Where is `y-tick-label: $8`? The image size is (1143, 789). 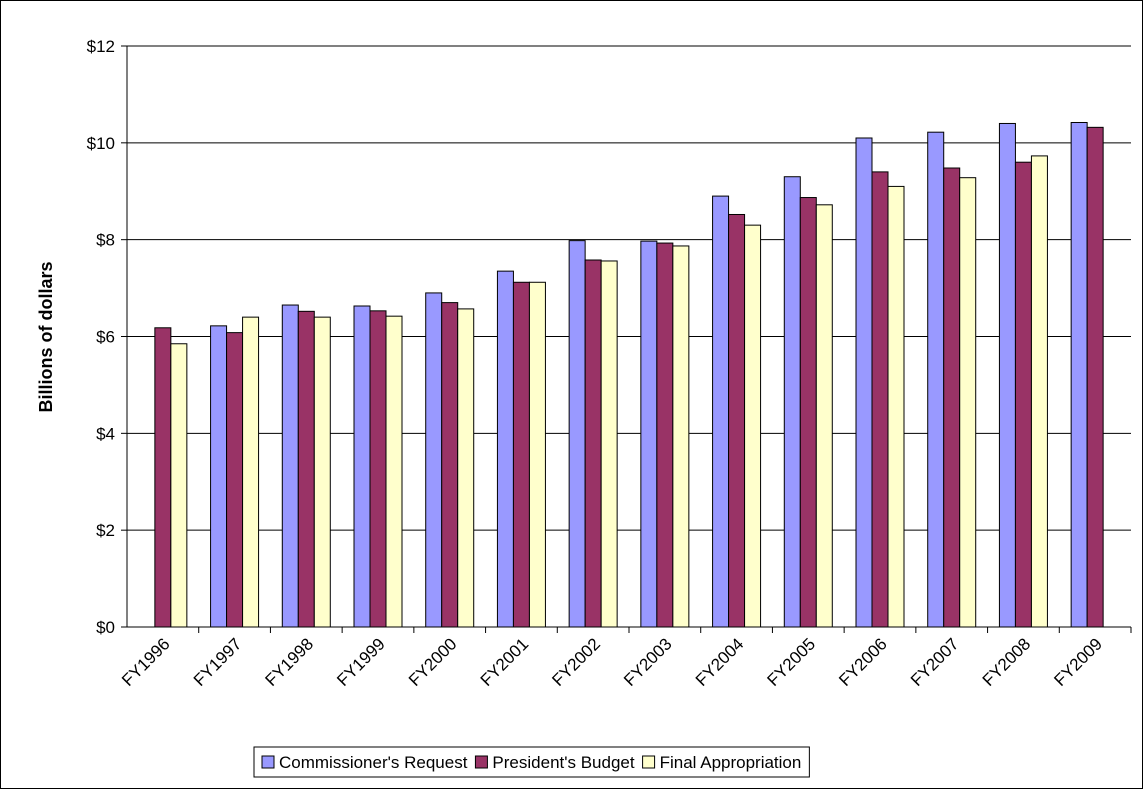 y-tick-label: $8 is located at coordinates (105, 240).